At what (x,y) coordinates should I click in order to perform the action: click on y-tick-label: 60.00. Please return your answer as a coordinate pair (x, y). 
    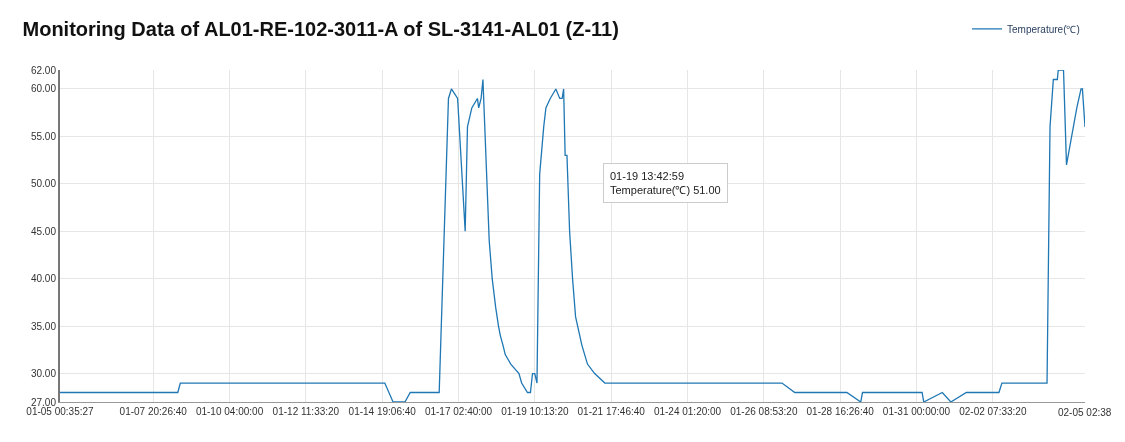
    Looking at the image, I should click on (43, 89).